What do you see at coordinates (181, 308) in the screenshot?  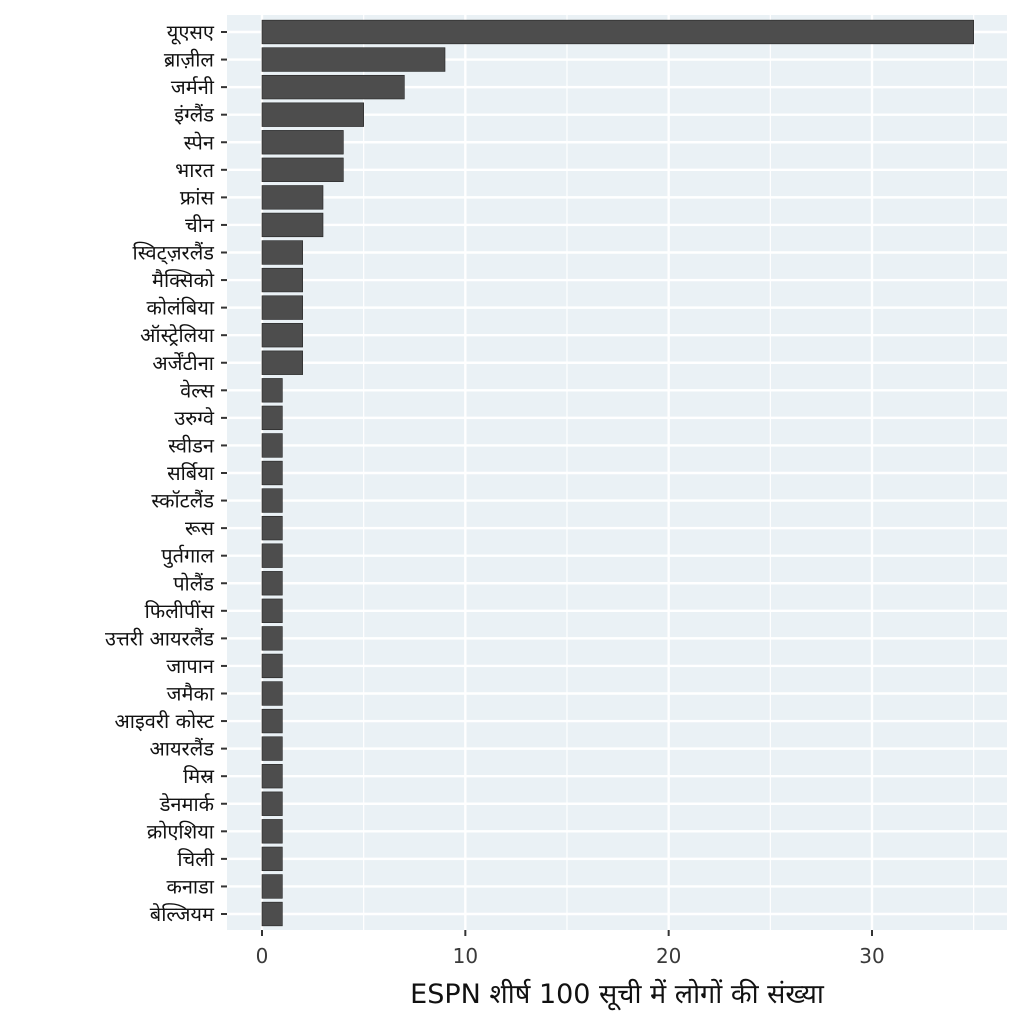 I see `y-tick-label: कोलंबिया` at bounding box center [181, 308].